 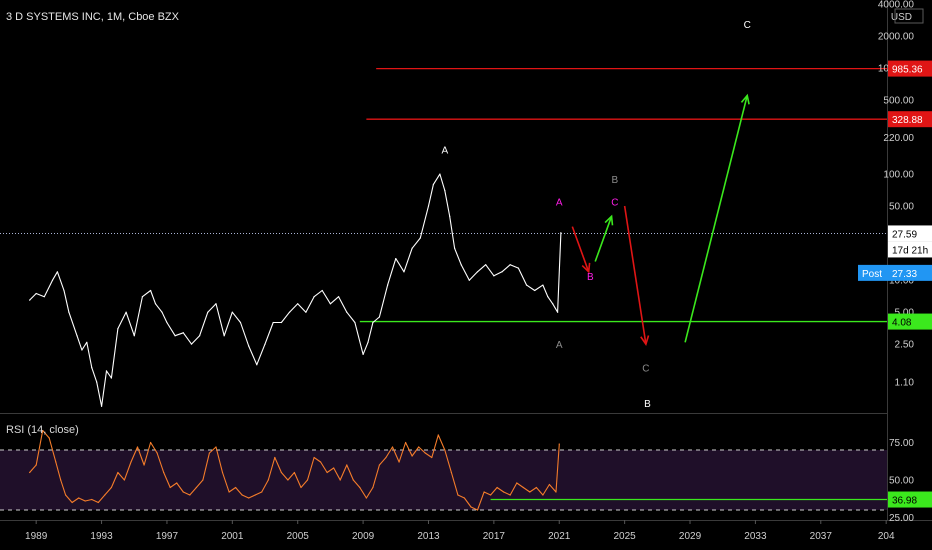 What do you see at coordinates (904, 274) in the screenshot?
I see `tag-post-value: 27.33` at bounding box center [904, 274].